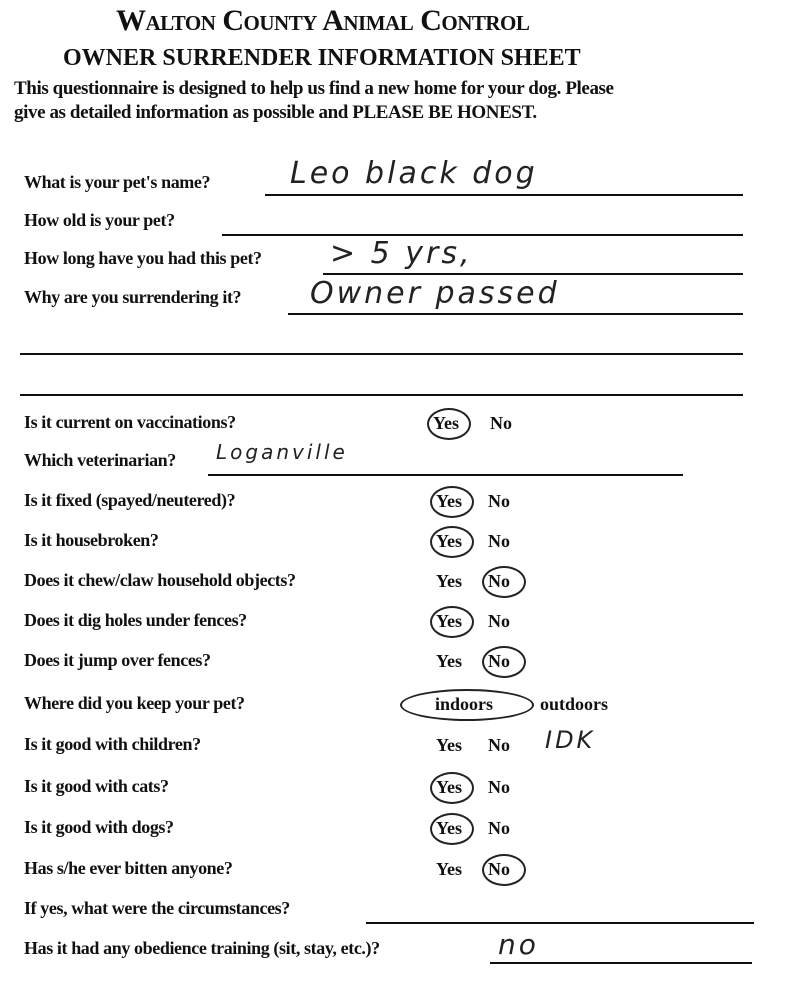 The image size is (800, 981). What do you see at coordinates (160, 580) in the screenshot?
I see `question-does-it-chew-claw-household-ob: Does it chew/claw household objects?` at bounding box center [160, 580].